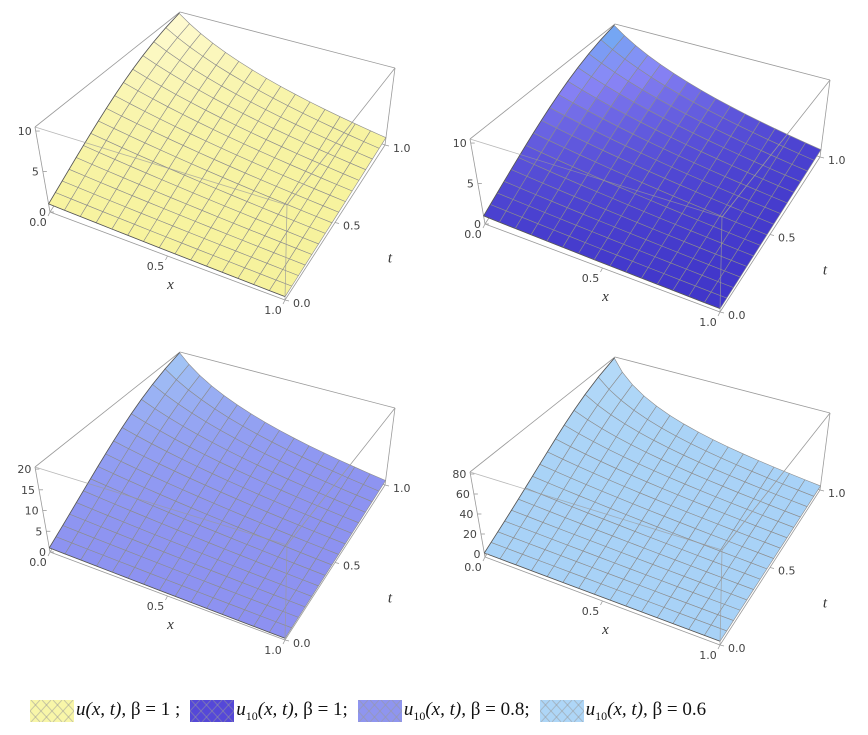 The width and height of the screenshot is (868, 735). I want to click on legend-item: u10(x, t), β = 0.6, so click(623, 711).